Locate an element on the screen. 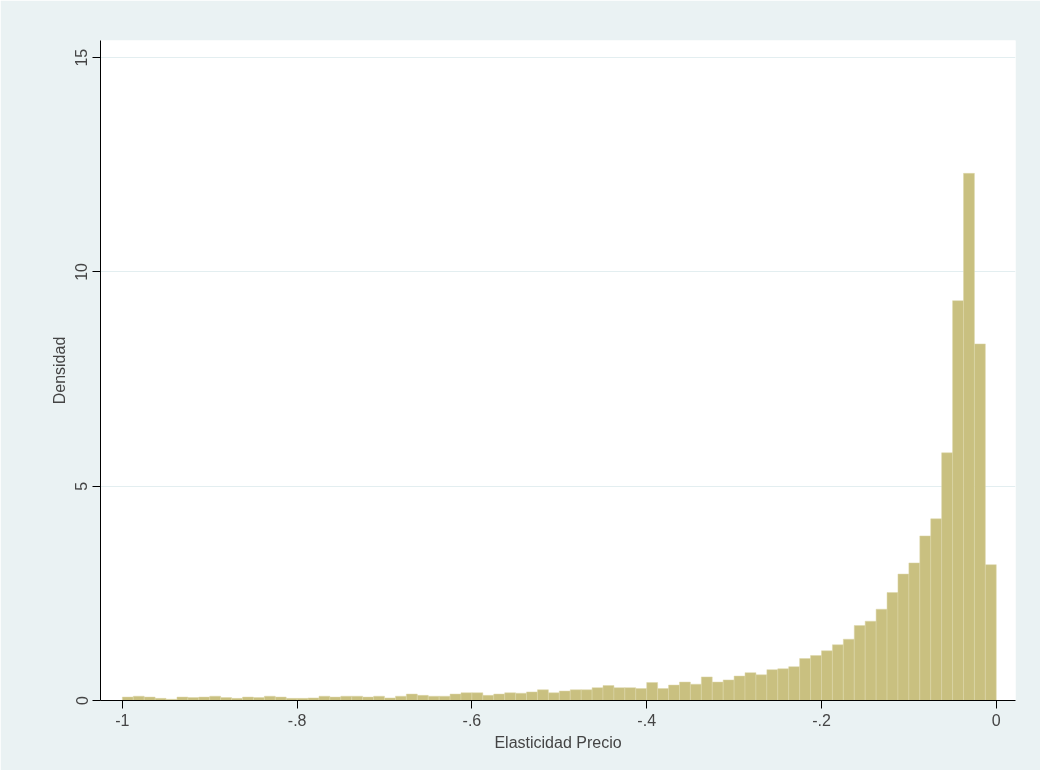 This screenshot has height=779, width=1062. x-tick-label: -1 is located at coordinates (122, 720).